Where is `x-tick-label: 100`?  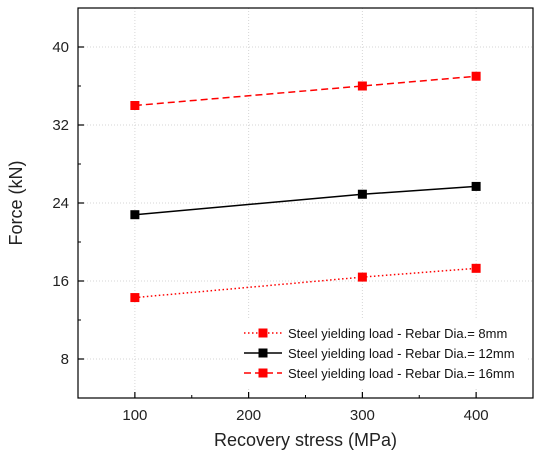 x-tick-label: 100 is located at coordinates (134, 415).